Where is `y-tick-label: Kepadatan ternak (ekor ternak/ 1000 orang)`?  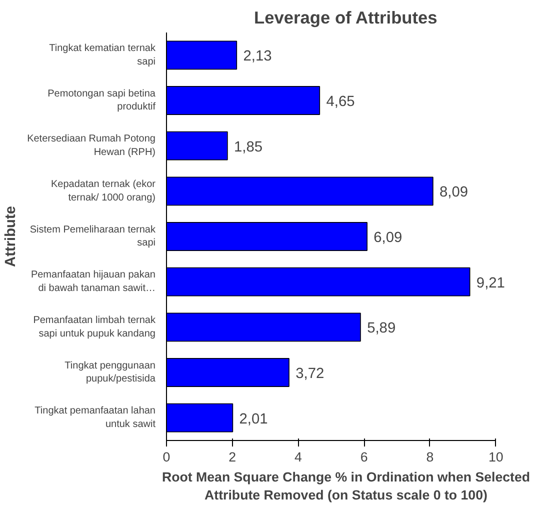 y-tick-label: Kepadatan ternak (ekor ternak/ 1000 orang) is located at coordinates (103, 191).